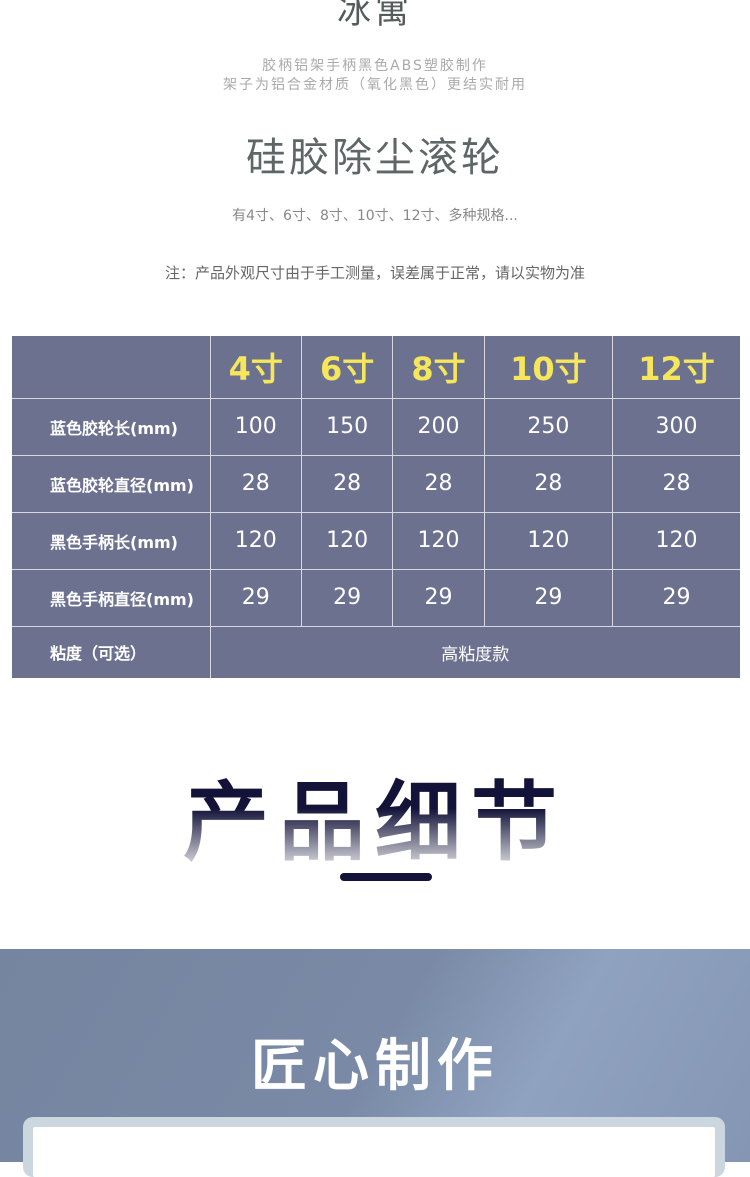  Describe the element at coordinates (548, 367) in the screenshot. I see `column-header: 10寸` at that location.